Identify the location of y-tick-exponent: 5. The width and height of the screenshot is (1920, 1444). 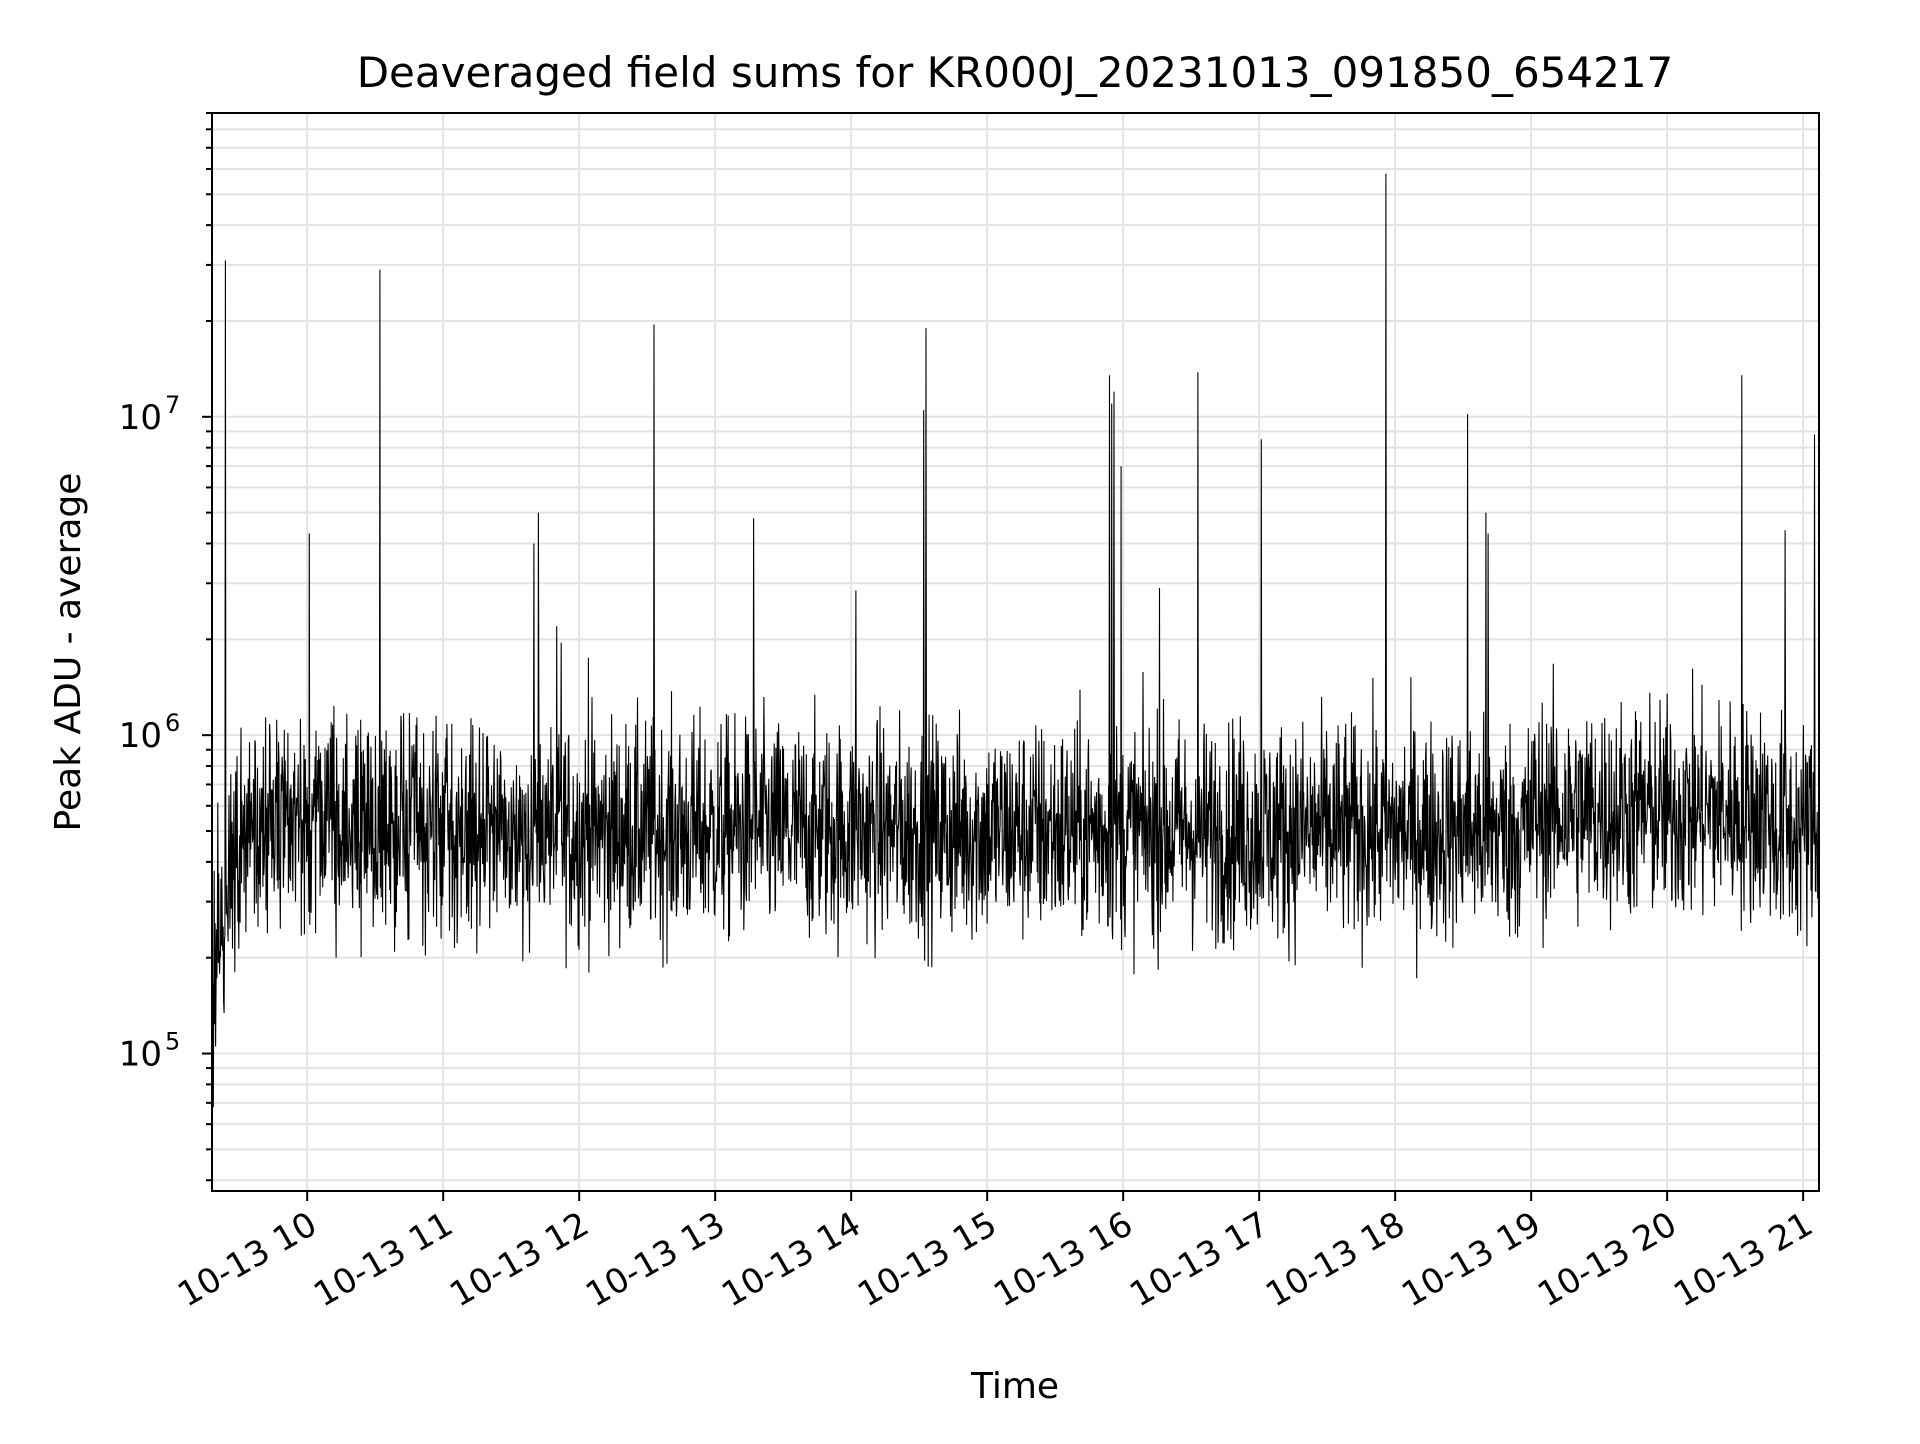
(172, 1042).